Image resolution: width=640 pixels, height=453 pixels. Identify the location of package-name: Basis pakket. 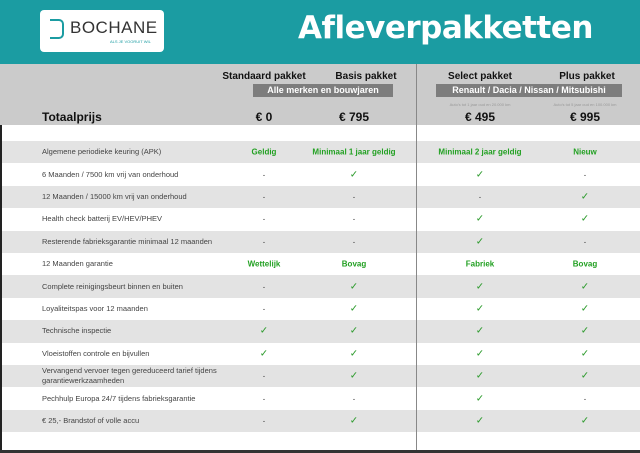
(366, 76).